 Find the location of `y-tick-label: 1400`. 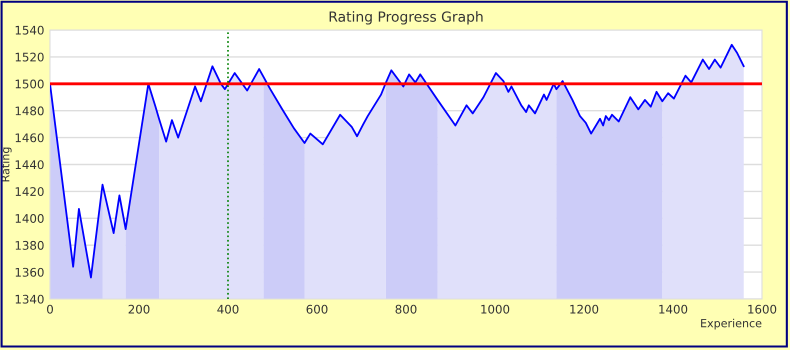

y-tick-label: 1400 is located at coordinates (30, 218).